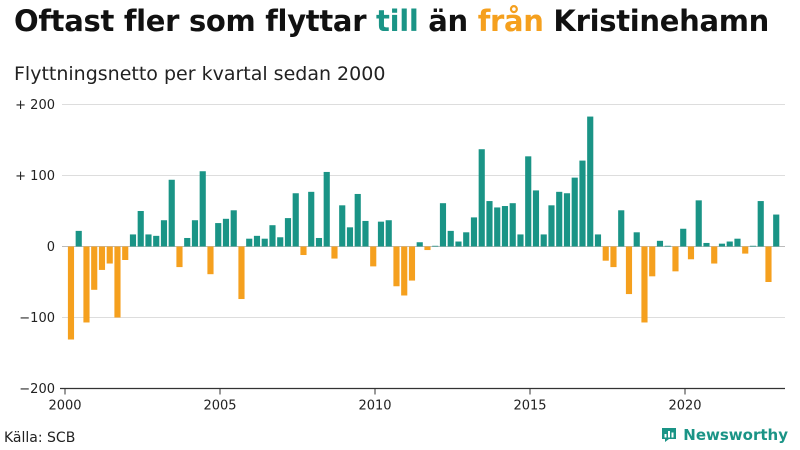 Image resolution: width=800 pixels, height=450 pixels. I want to click on chart-subtitle: Flyttningsnetto per kvartal sedan 2000, so click(200, 74).